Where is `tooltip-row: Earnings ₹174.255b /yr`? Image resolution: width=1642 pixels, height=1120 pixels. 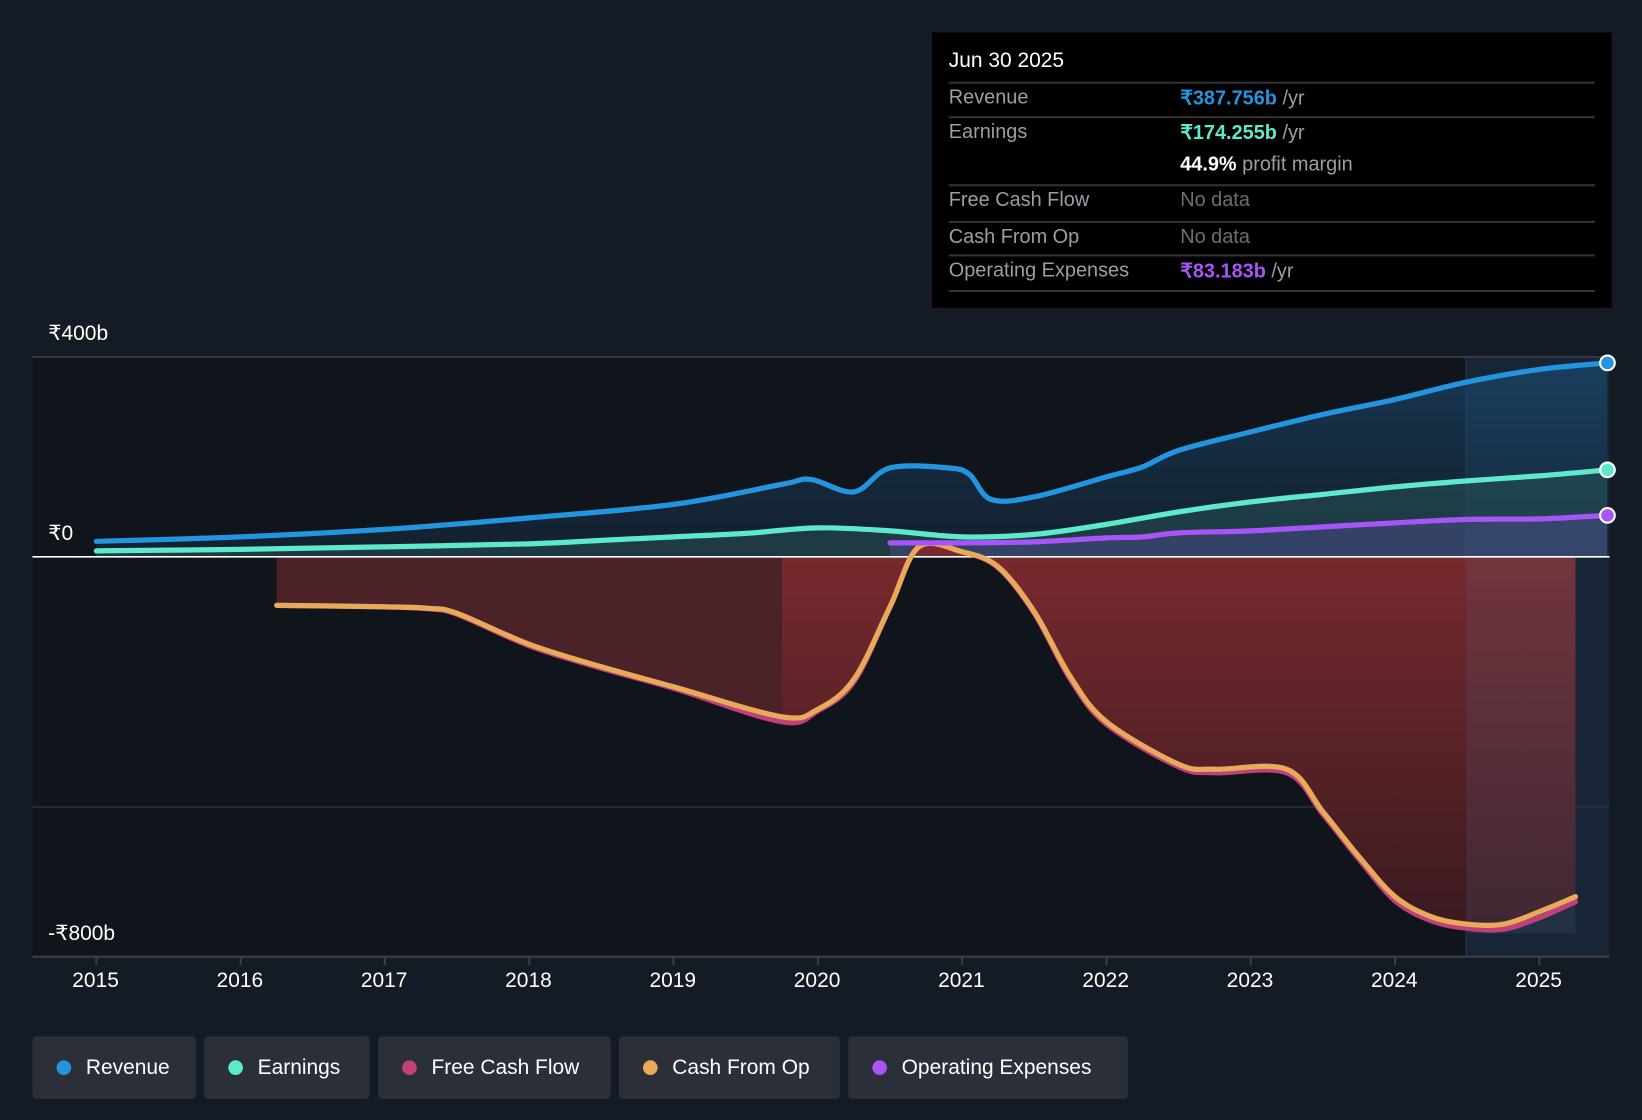 tooltip-row: Earnings ₹174.255b /yr is located at coordinates (1271, 130).